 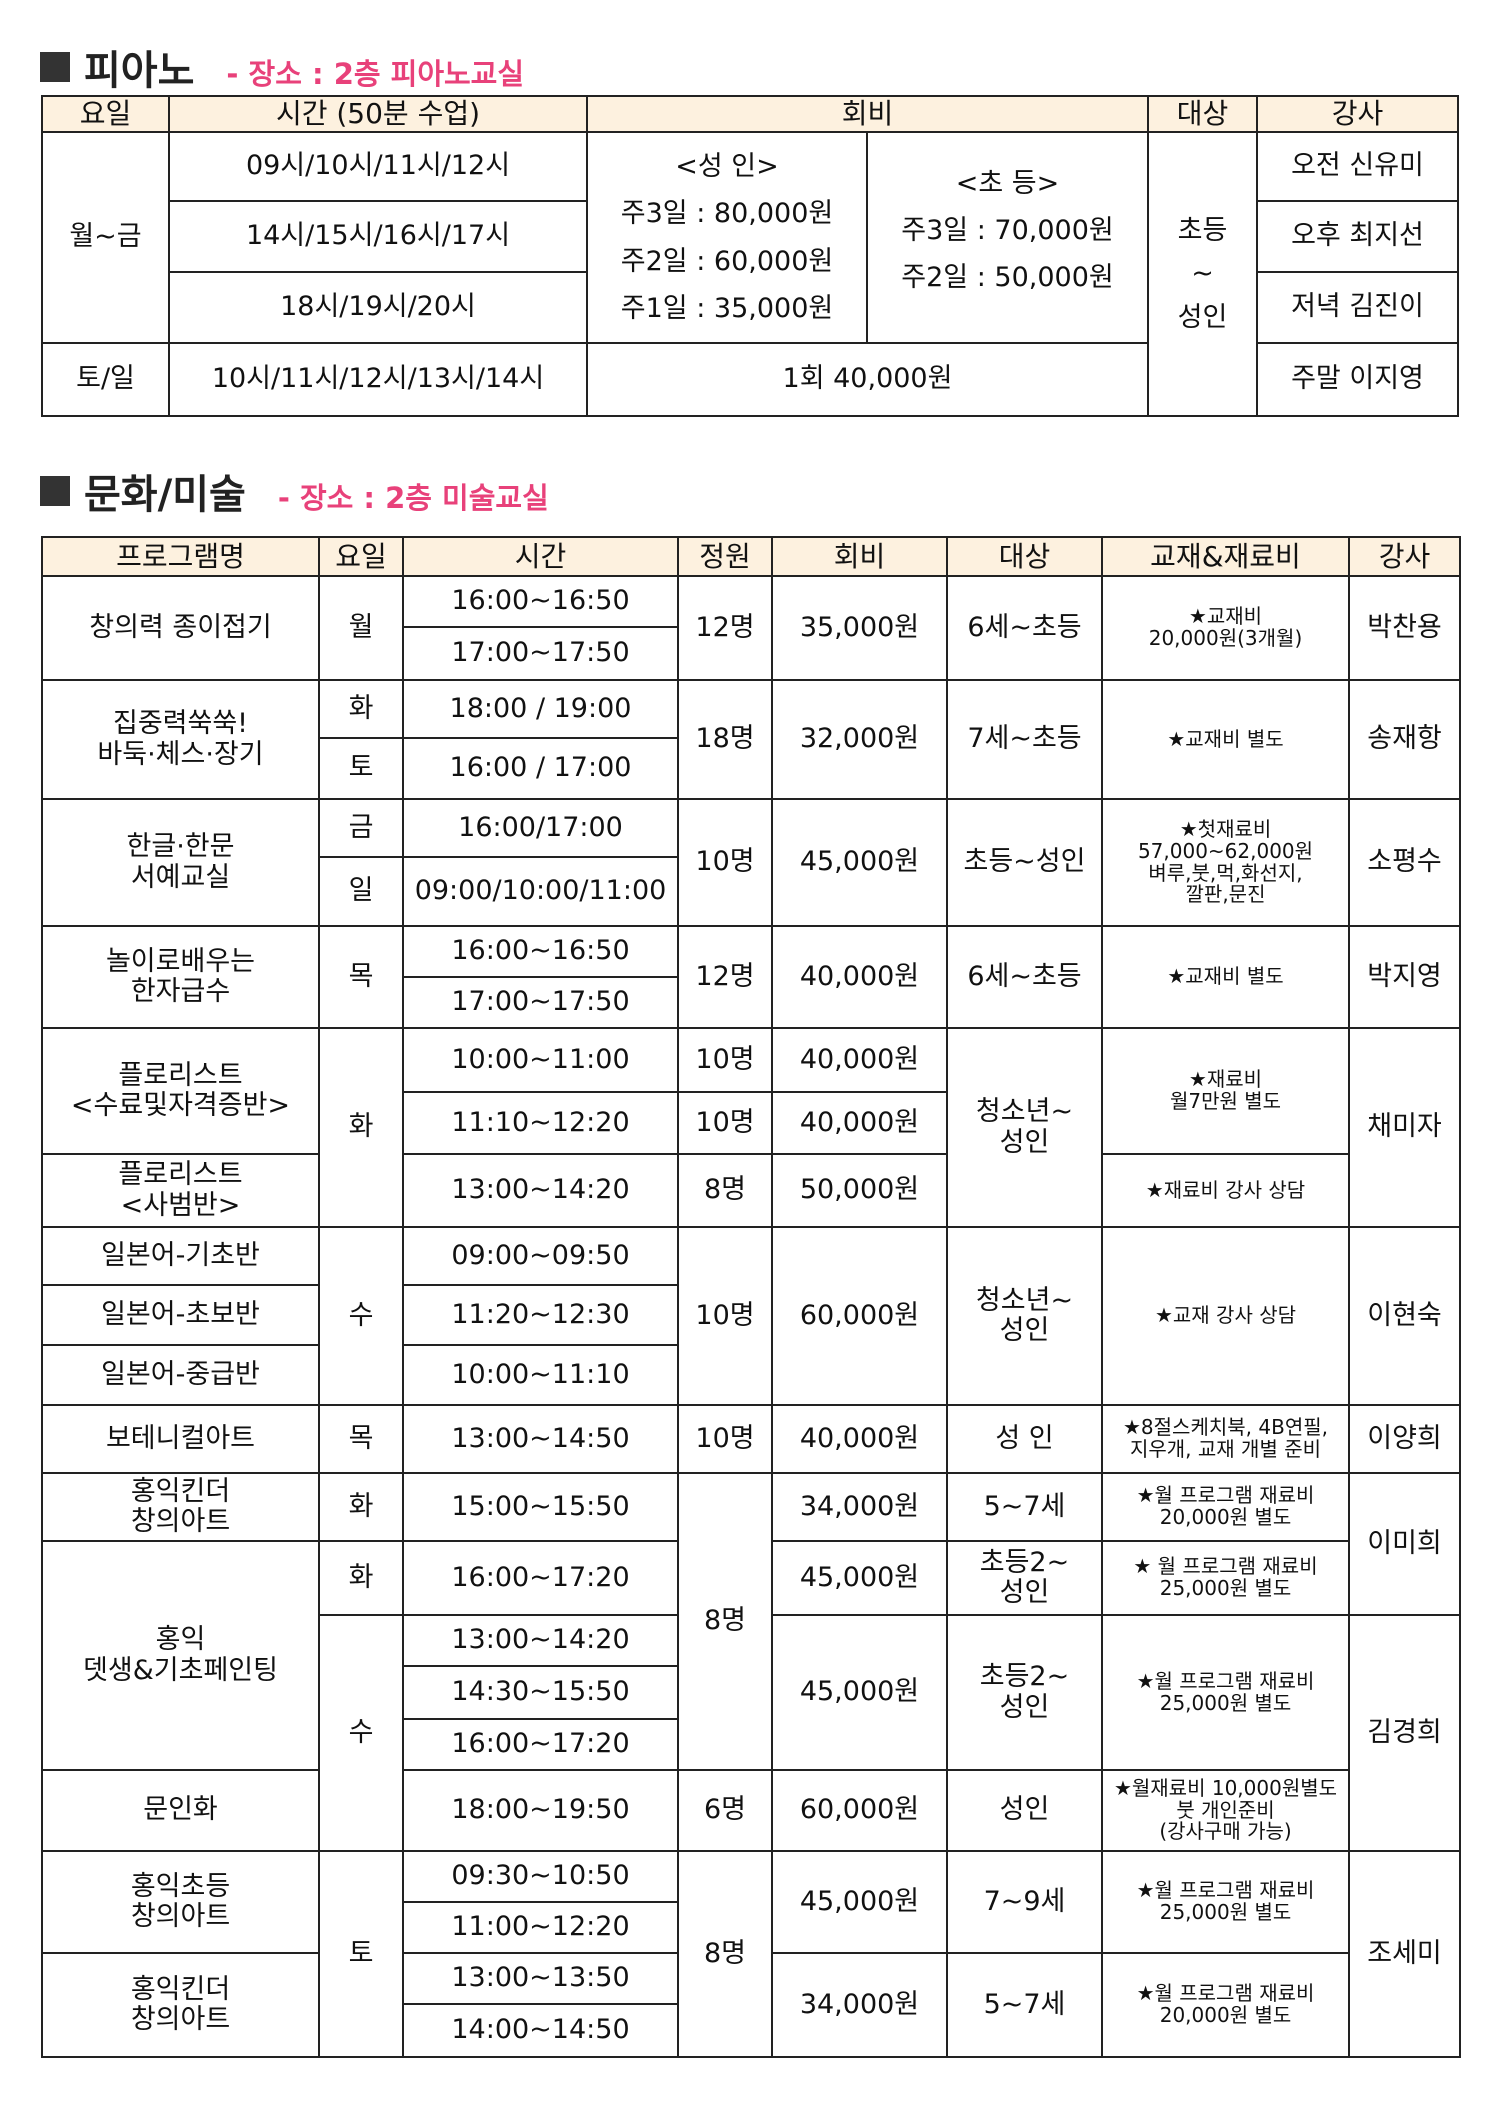 I want to click on instructor-cell: 소평수, so click(x=1404, y=862).